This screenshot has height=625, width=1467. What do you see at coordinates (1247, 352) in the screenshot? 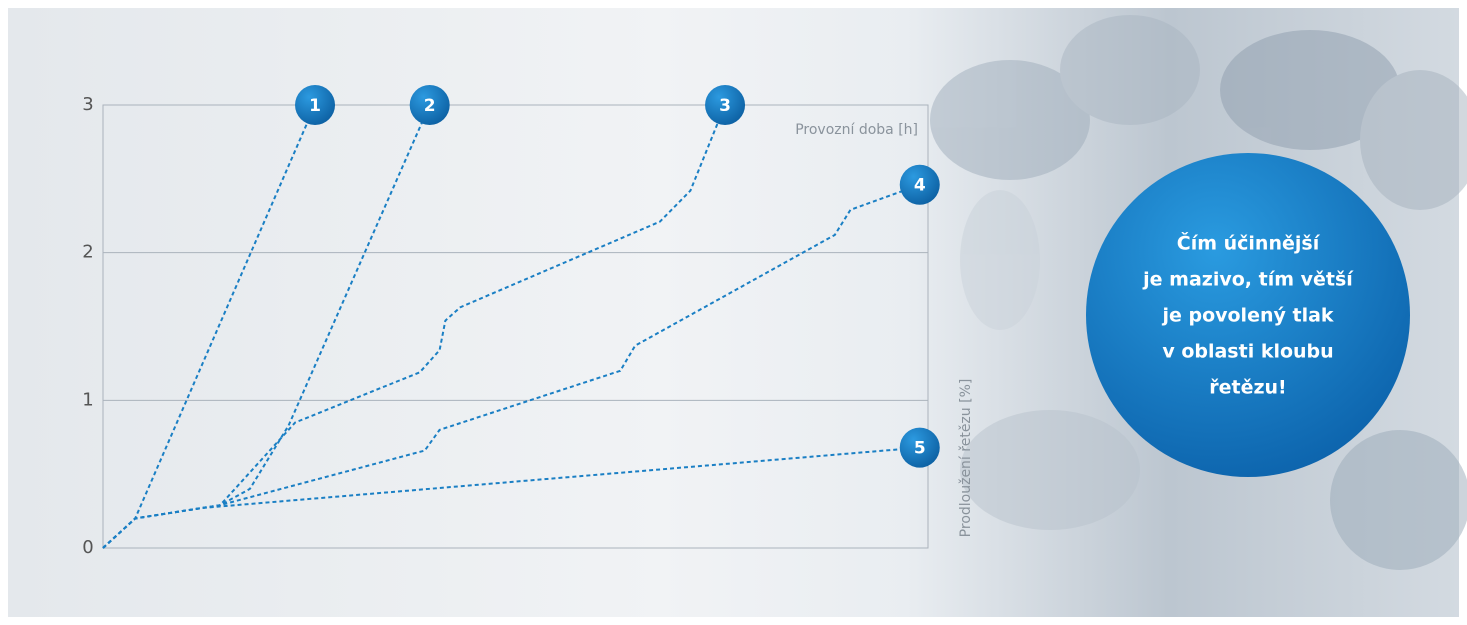
I see `callout-text: v oblasti kloubu` at bounding box center [1247, 352].